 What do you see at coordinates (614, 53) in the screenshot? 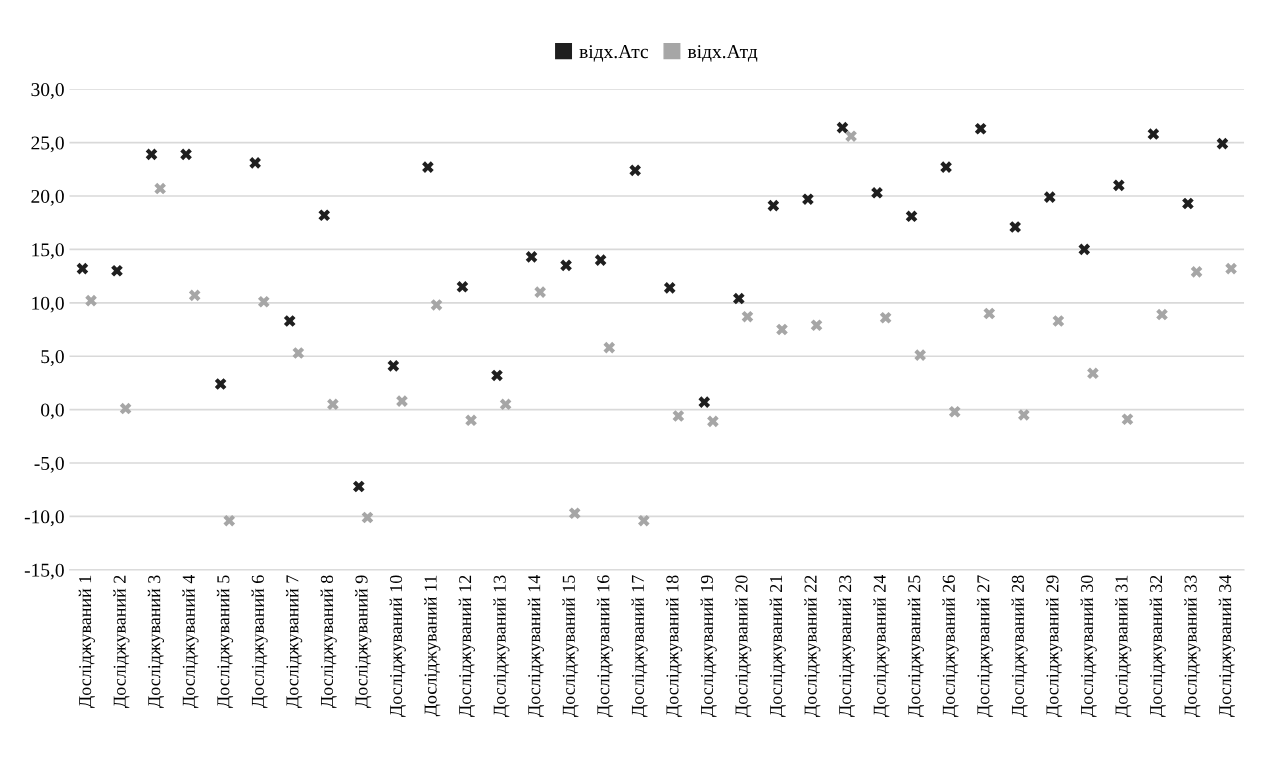
I see `legend-label: відх.Атс` at bounding box center [614, 53].